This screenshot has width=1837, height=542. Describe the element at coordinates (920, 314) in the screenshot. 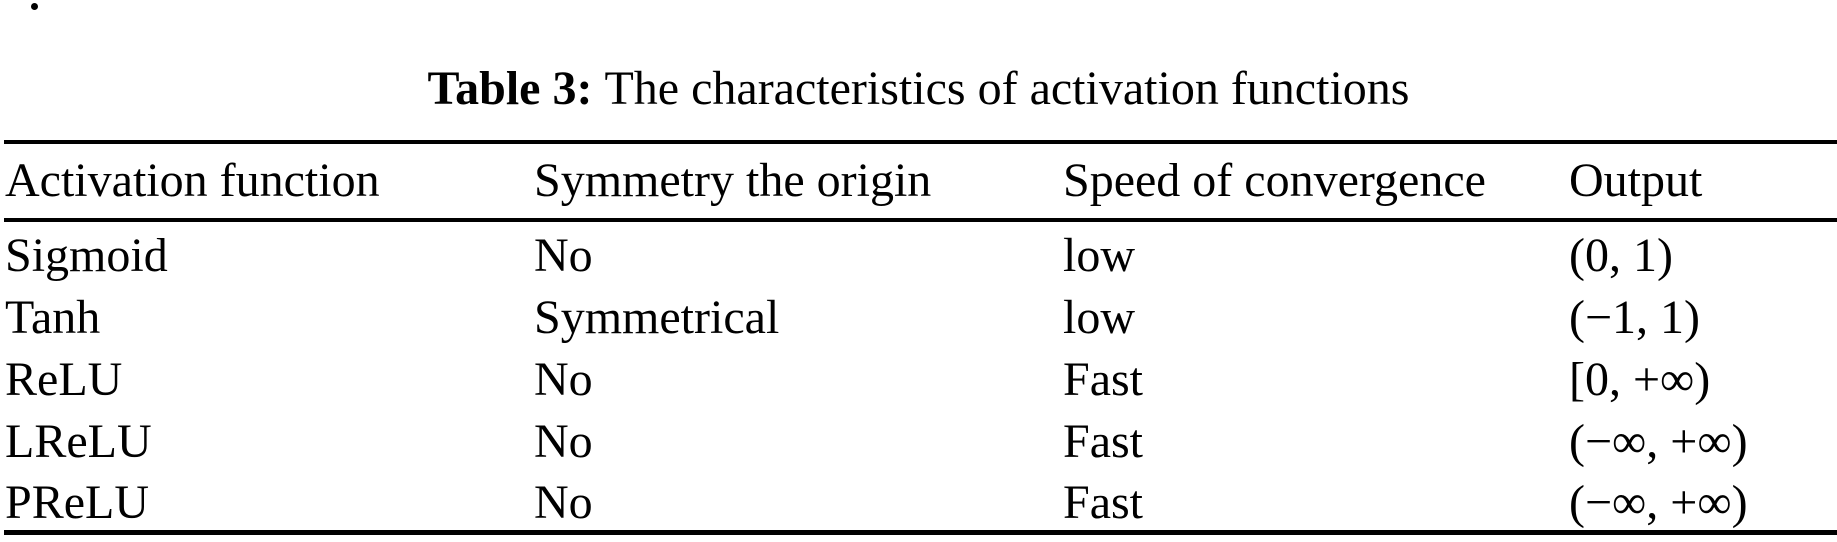

I see `table-row: Tanh Symmetrical low (−1, 1)` at that location.